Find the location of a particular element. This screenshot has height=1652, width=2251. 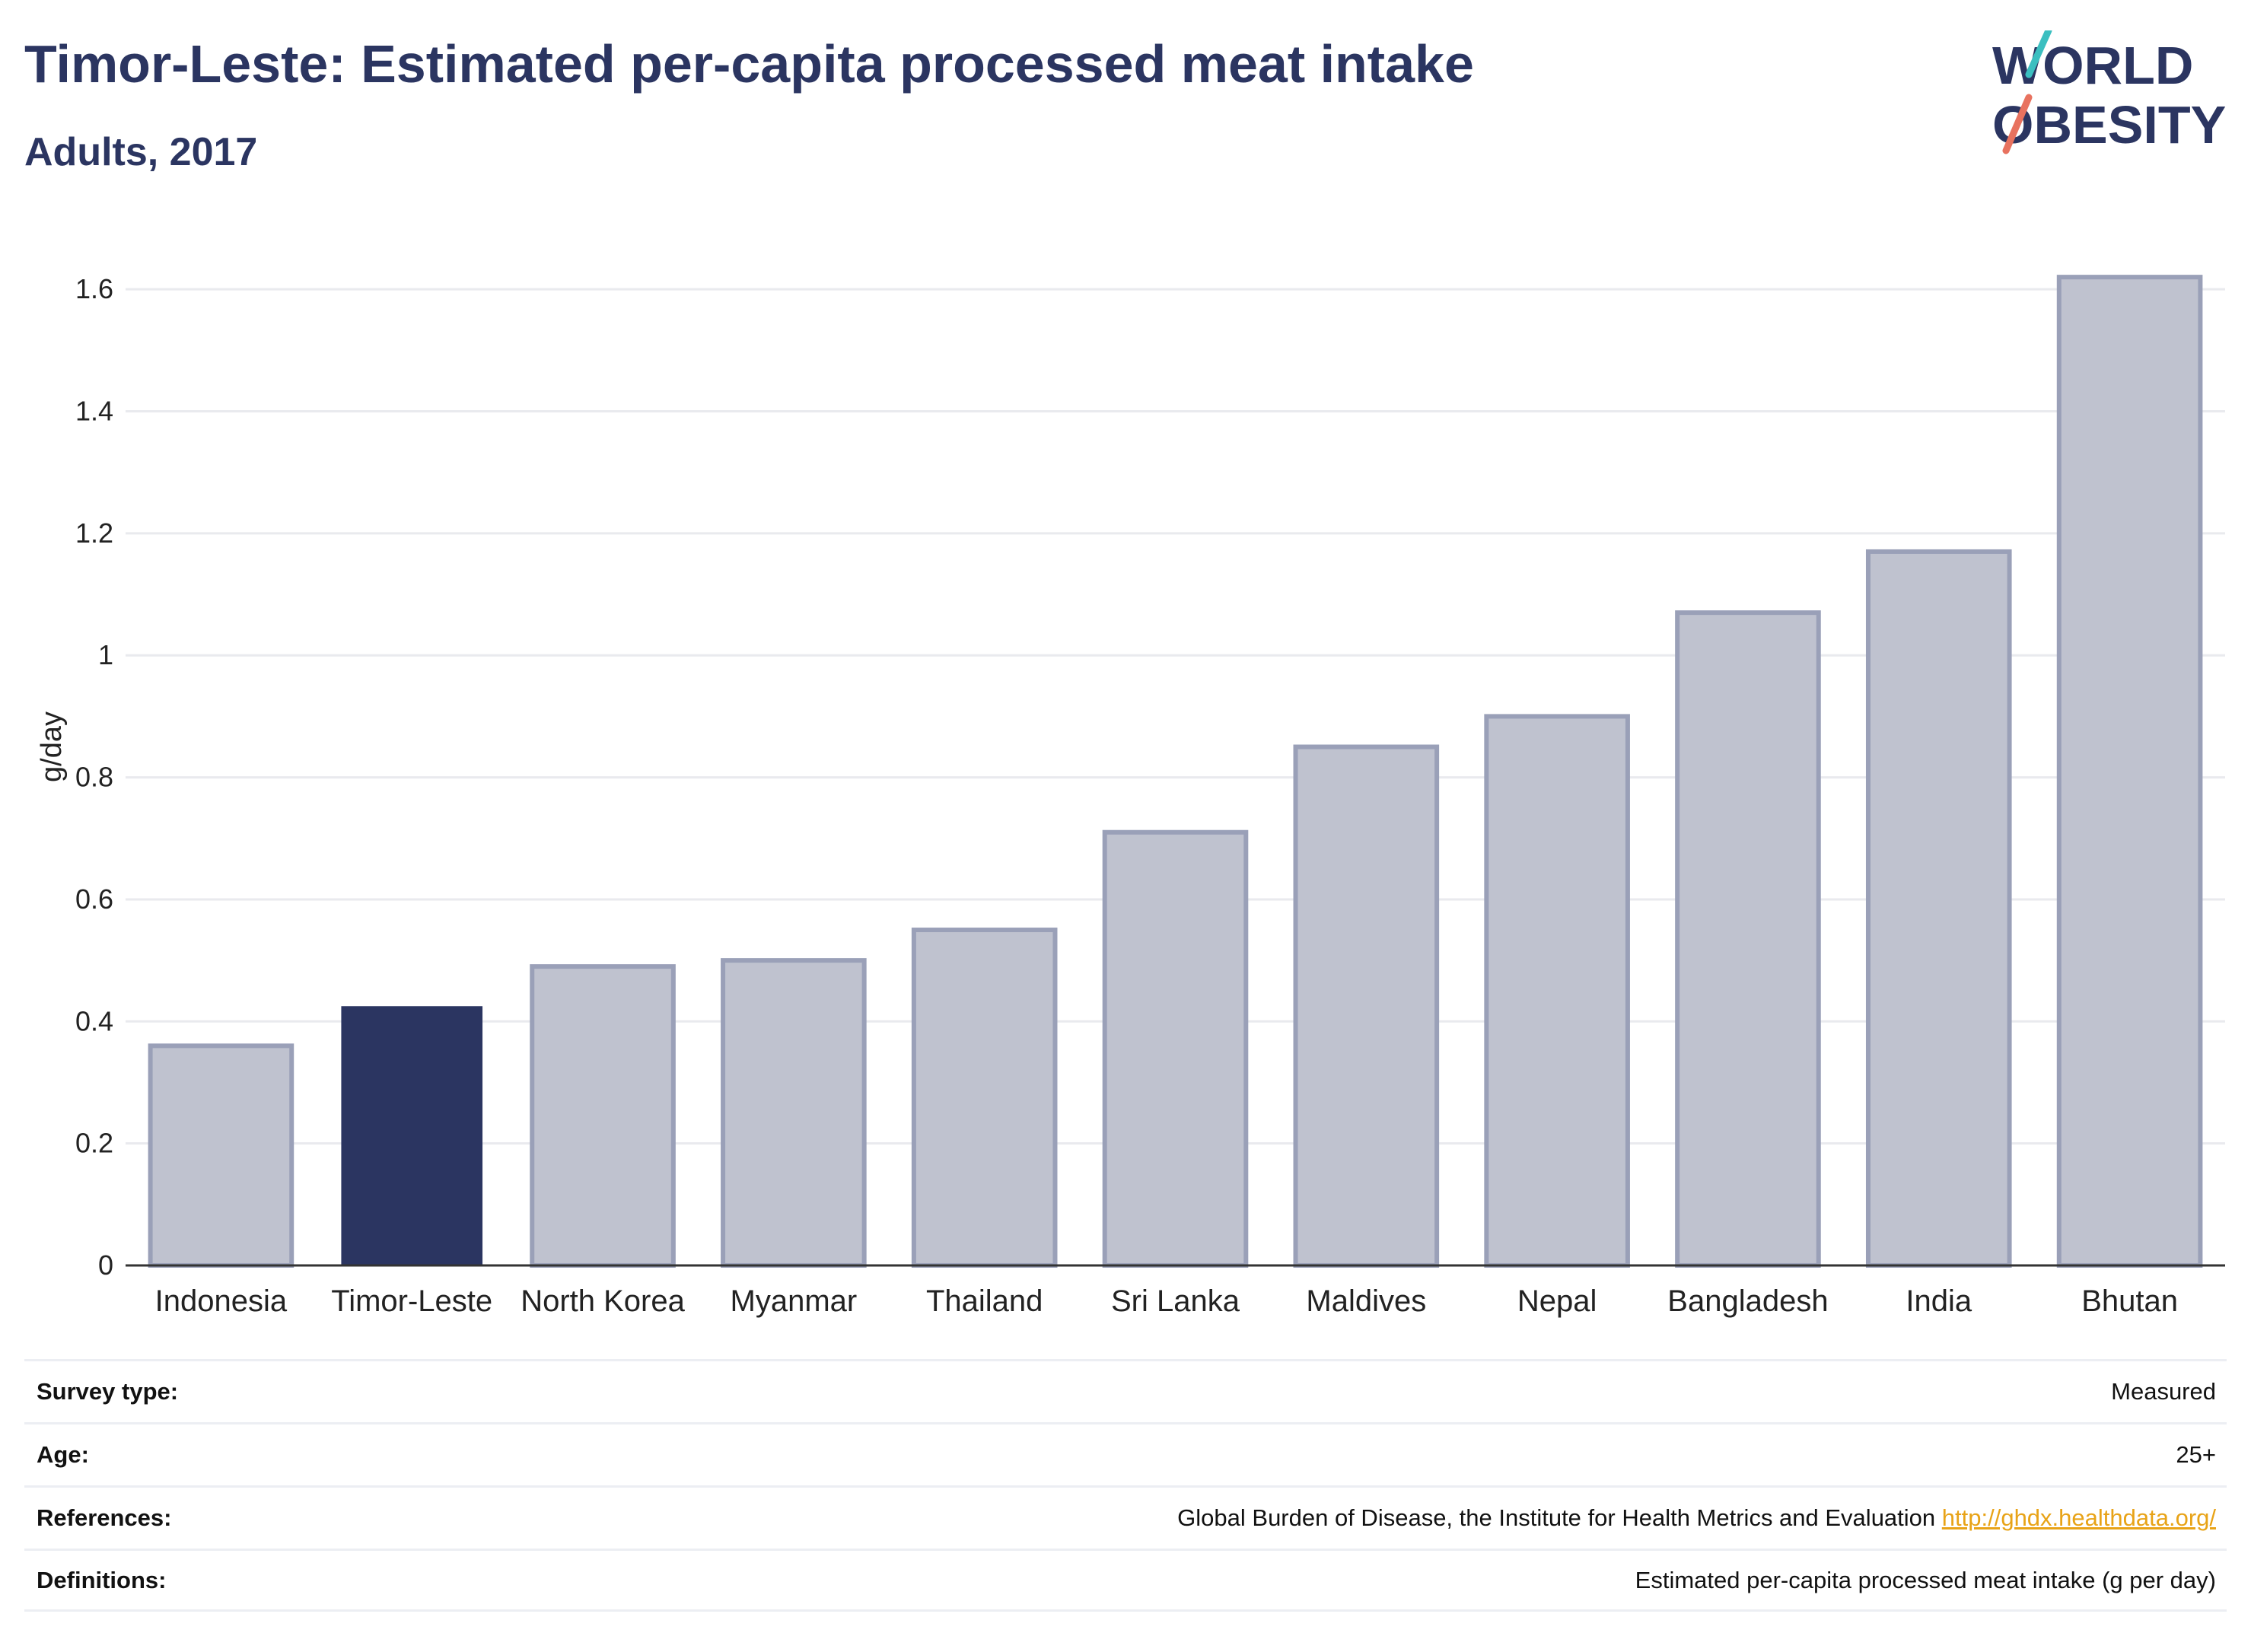

info-label: Age: is located at coordinates (63, 1454).